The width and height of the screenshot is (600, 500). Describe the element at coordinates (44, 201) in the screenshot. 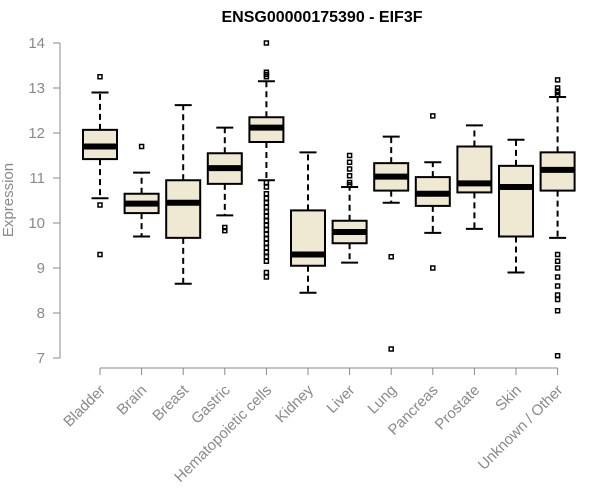

I see `y-axis: 7 8 9 10 11 12 13 14` at that location.